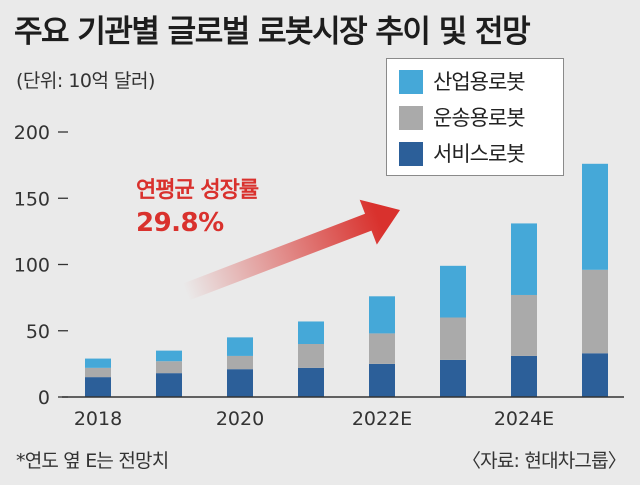  Describe the element at coordinates (343, 413) in the screenshot. I see `x-axis: 2018 2020 2022E 2024E` at that location.